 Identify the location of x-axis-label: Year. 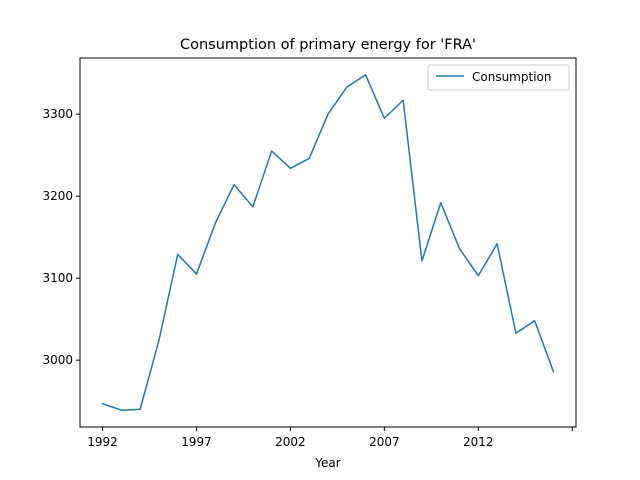
(327, 463).